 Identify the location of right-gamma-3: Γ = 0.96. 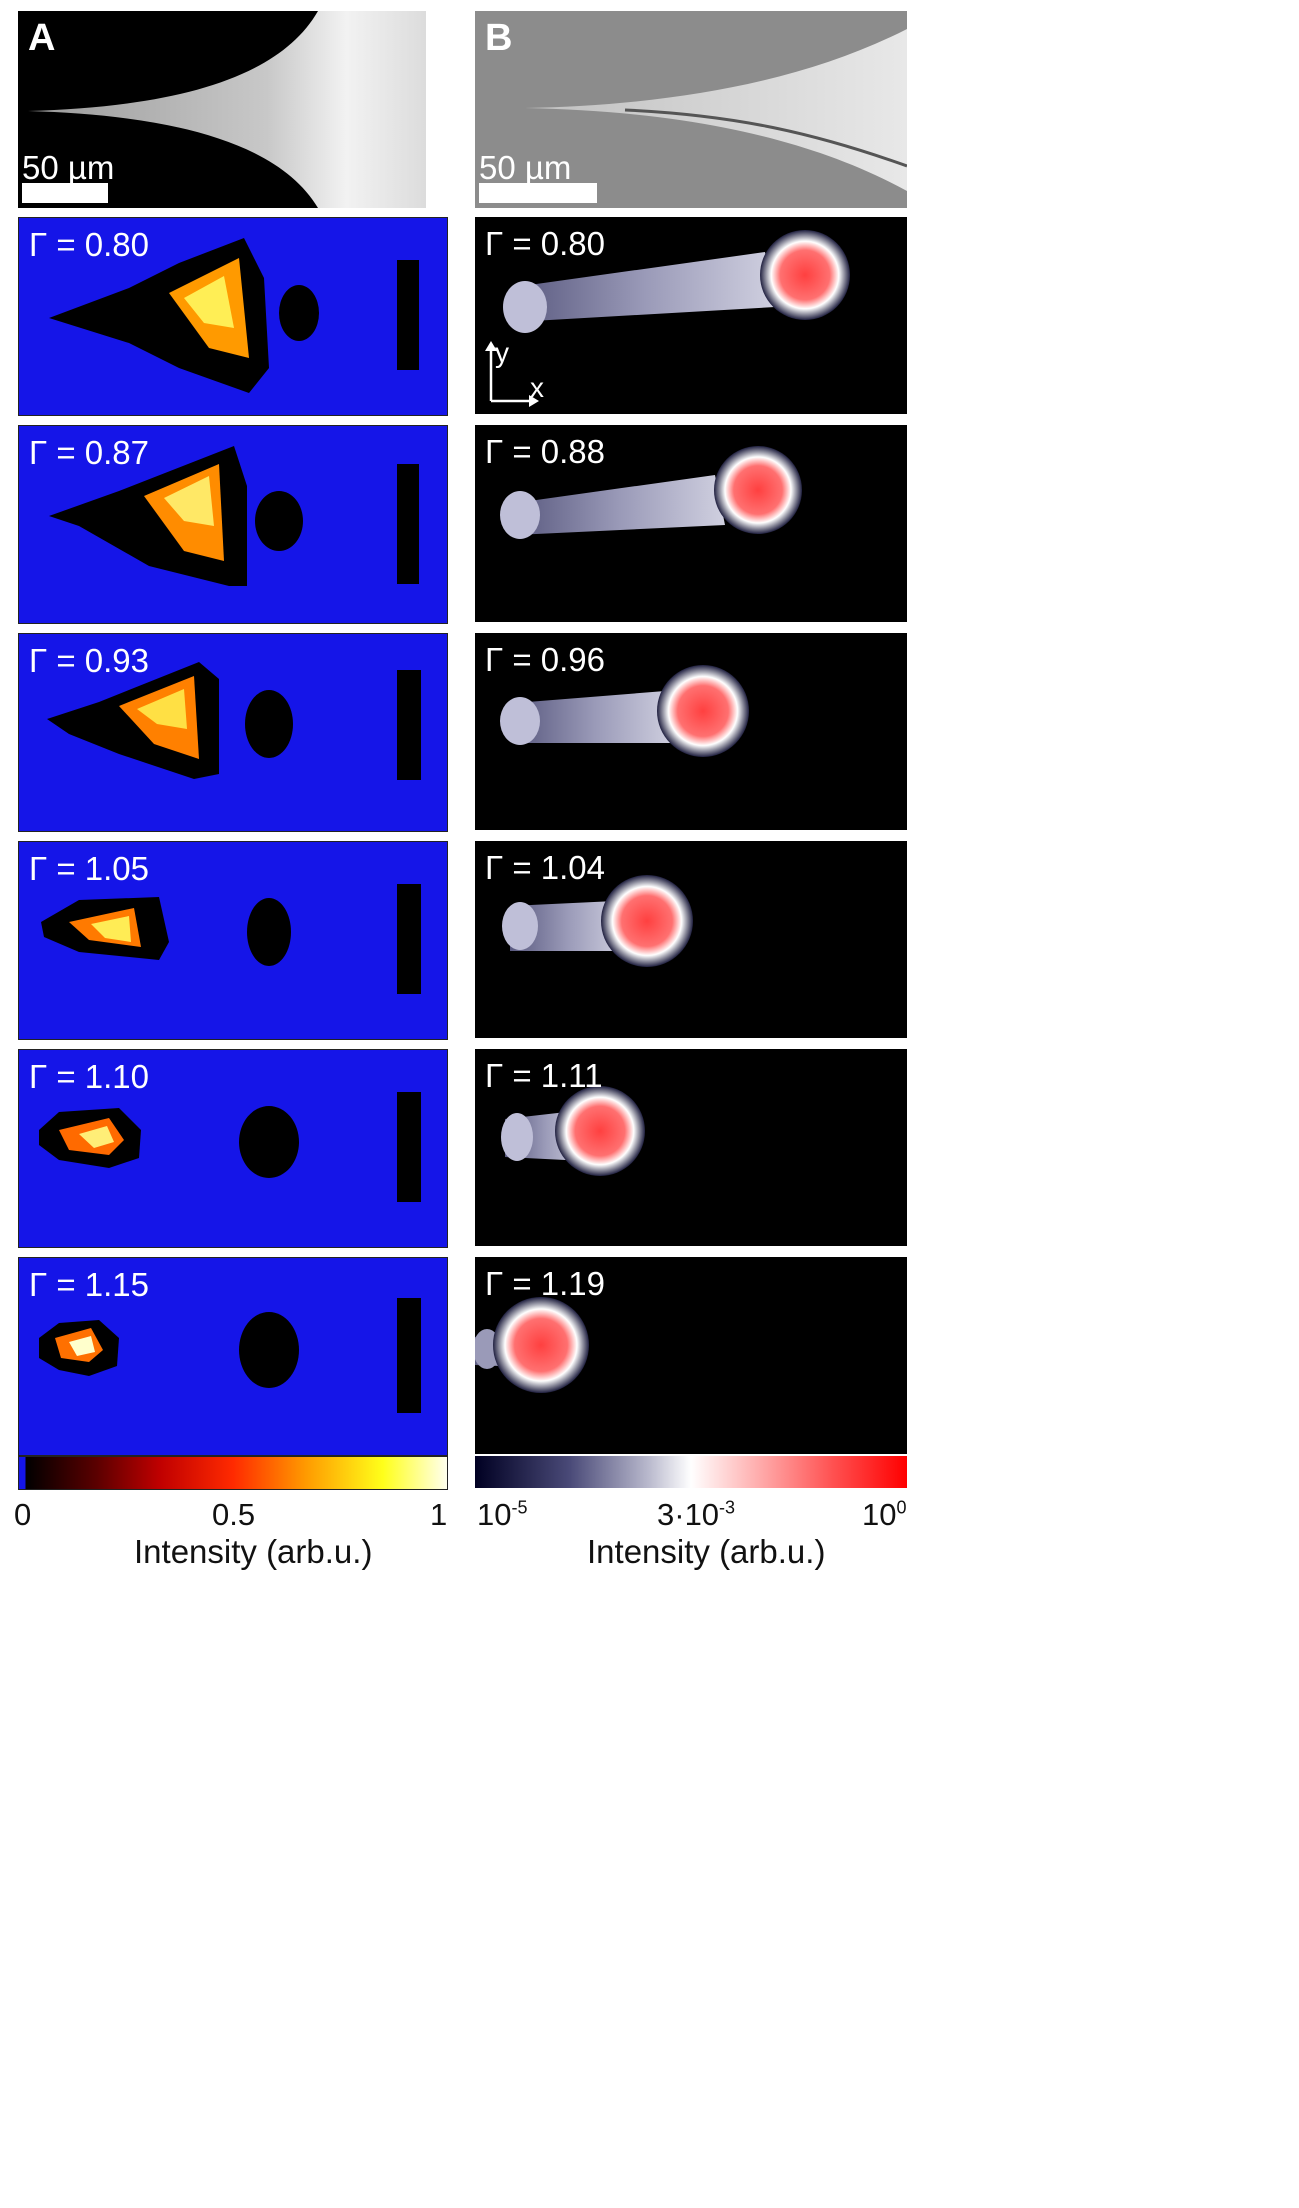
(545, 659).